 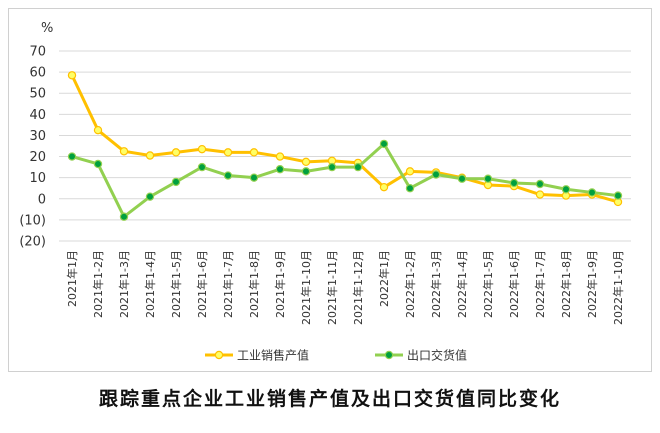 What do you see at coordinates (488, 284) in the screenshot?
I see `x-tick-label: 2022年1-5月` at bounding box center [488, 284].